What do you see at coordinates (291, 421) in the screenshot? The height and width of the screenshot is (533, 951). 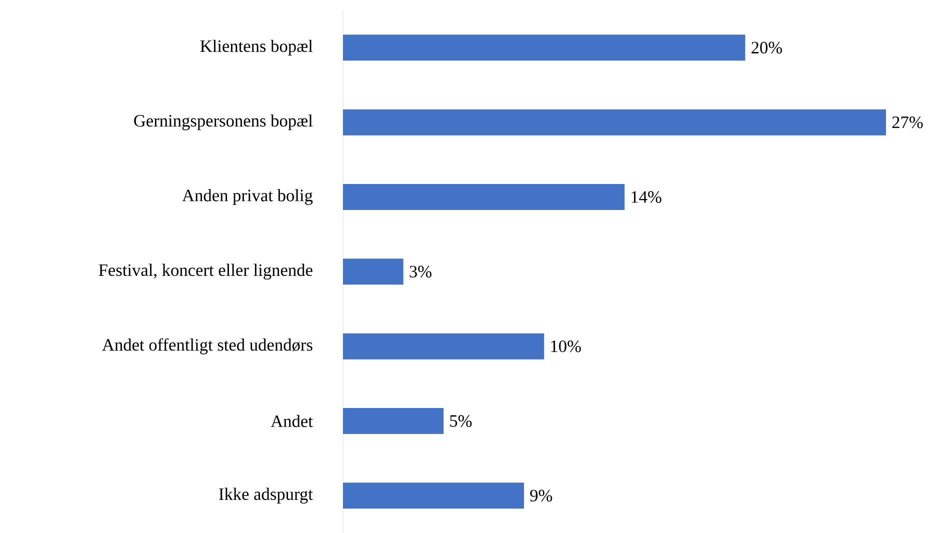 I see `y-tick-label: Andet` at bounding box center [291, 421].